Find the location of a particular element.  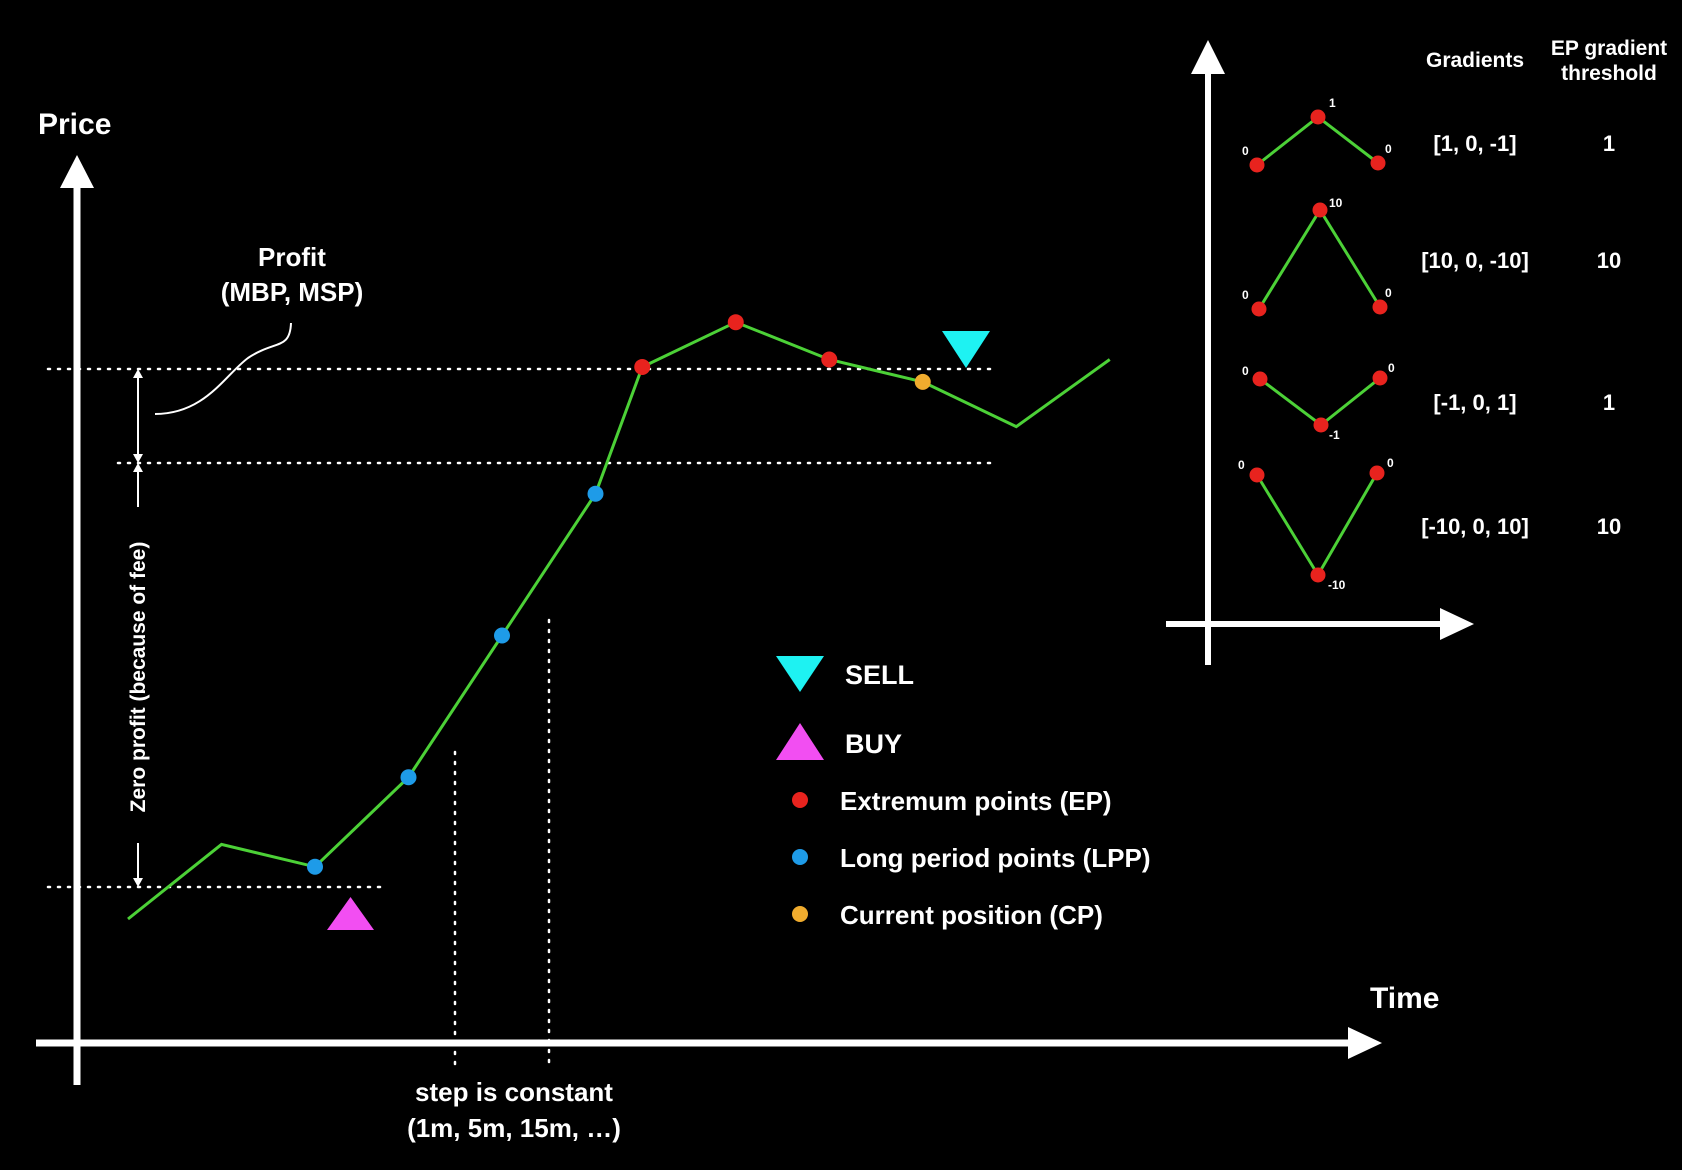

profit-dimension is located at coordinates (212, 392).